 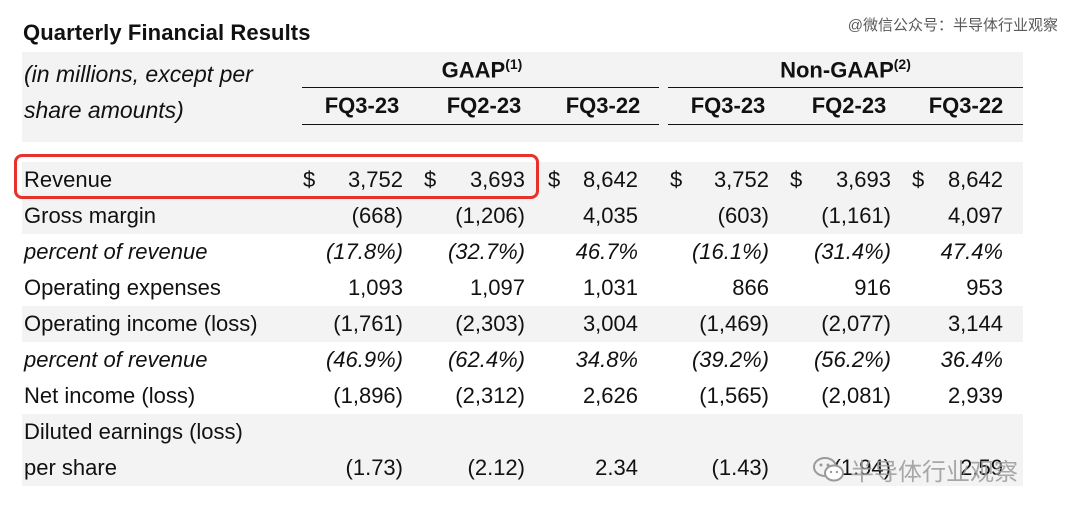 What do you see at coordinates (872, 287) in the screenshot?
I see `value-cell: 916` at bounding box center [872, 287].